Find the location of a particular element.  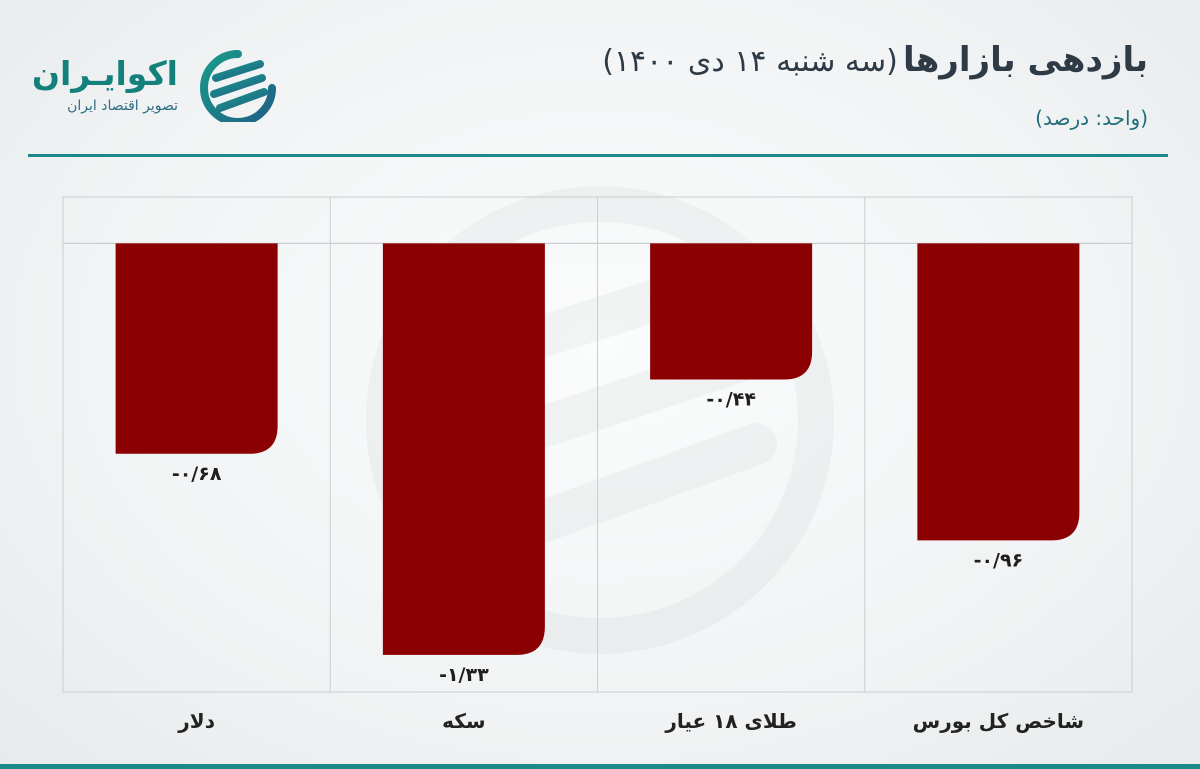

page-title: بازدهی بازارها (سه شنبه ۱۴ دی ۱۴۰۰) is located at coordinates (875, 60).